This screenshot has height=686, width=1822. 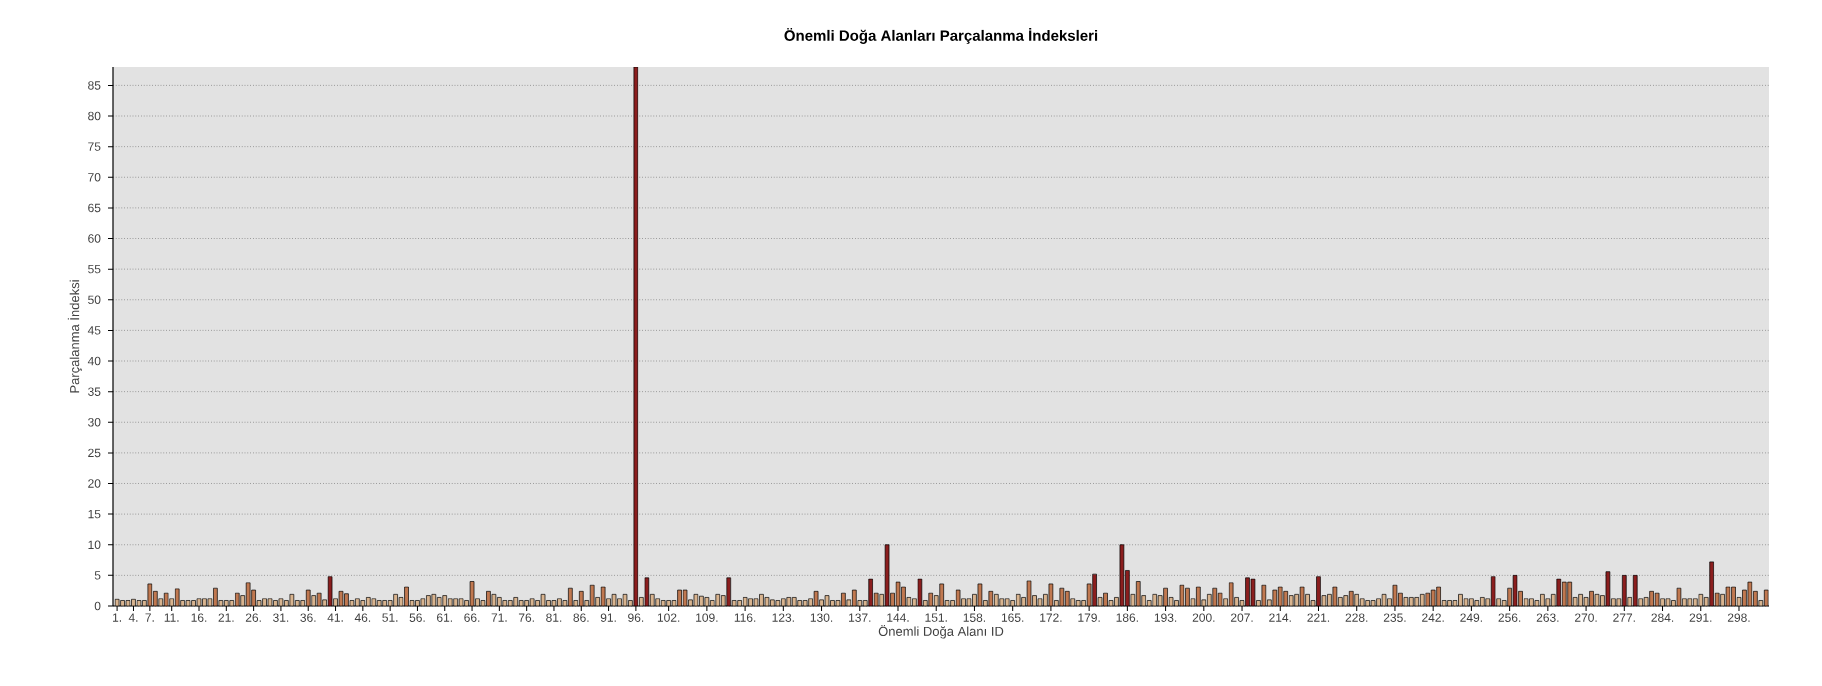 I want to click on x-tick-label: 235., so click(x=1394, y=617).